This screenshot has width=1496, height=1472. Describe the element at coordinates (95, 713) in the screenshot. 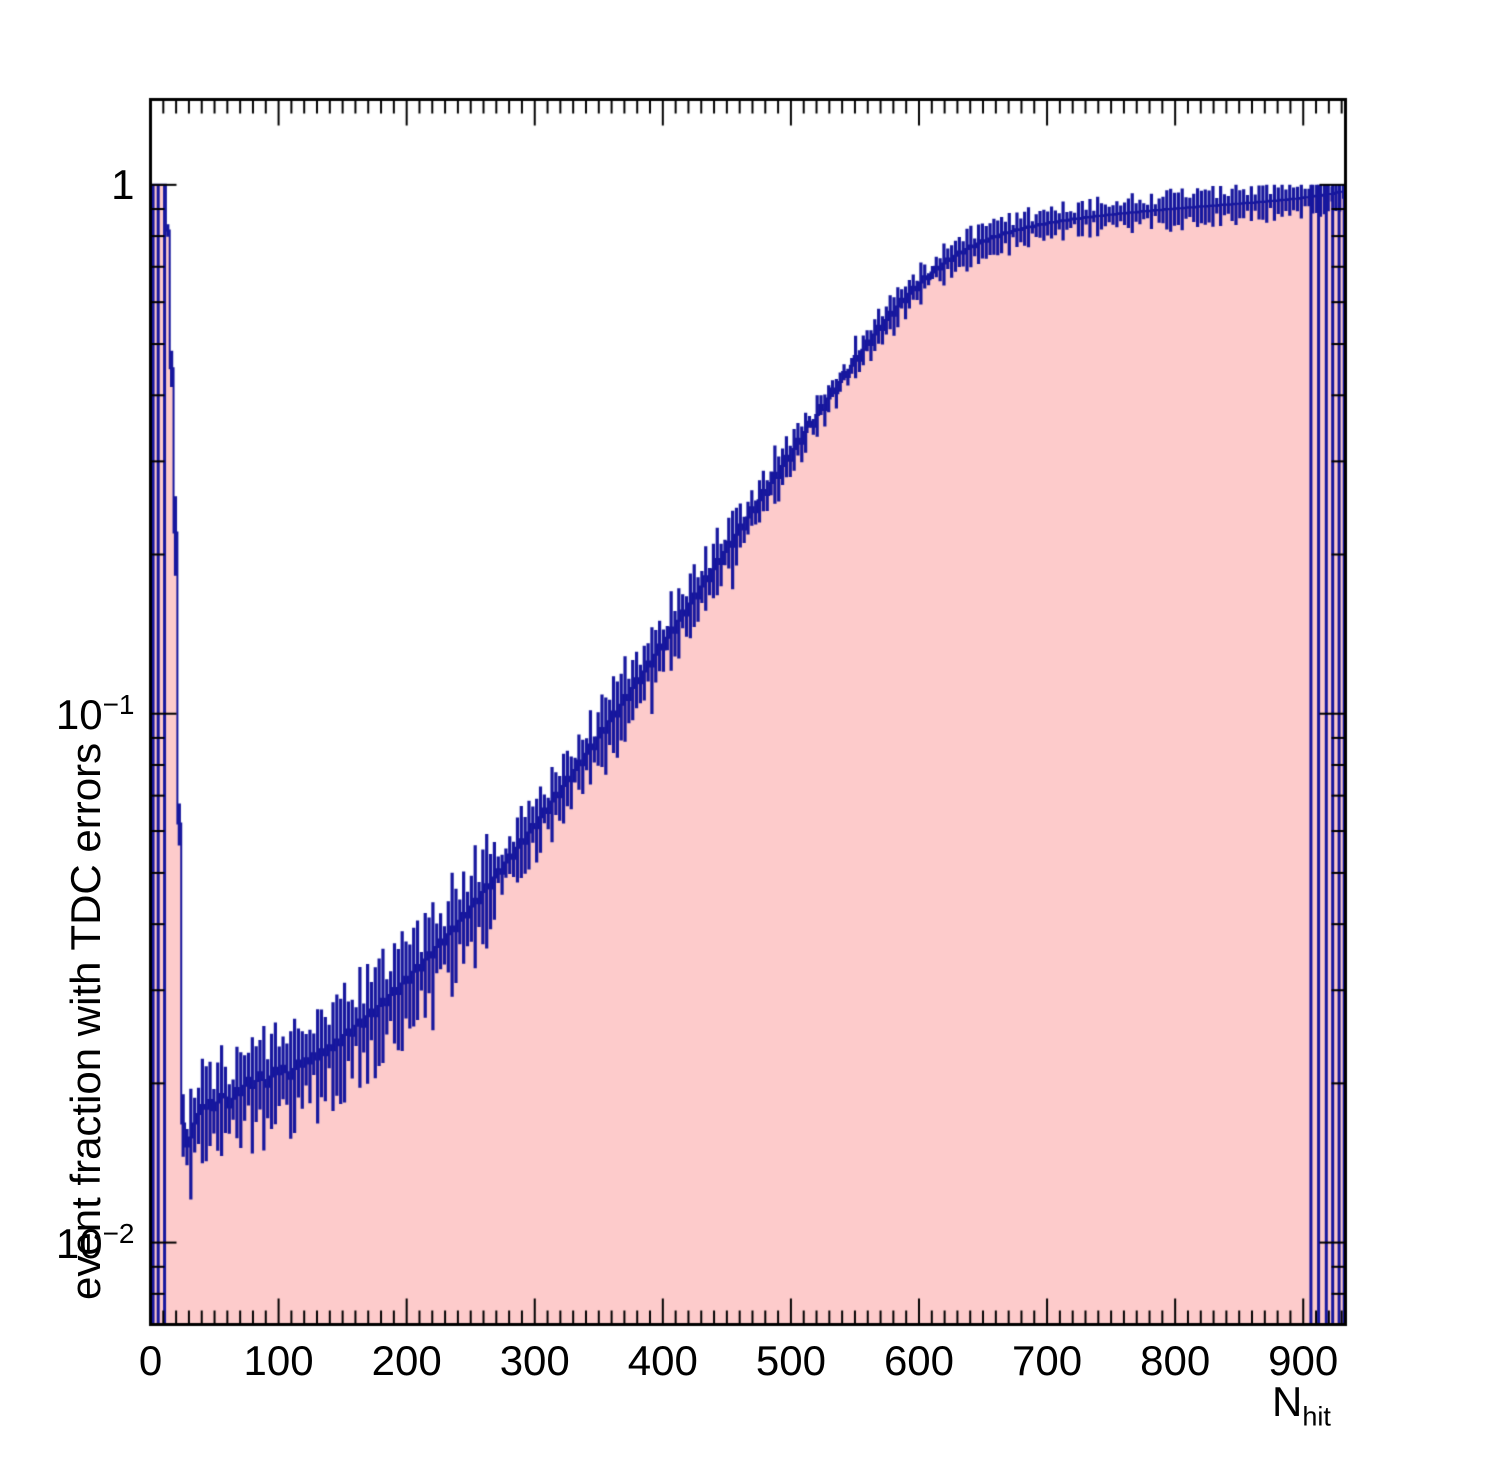

I see `y-tick-label: 10⁻¹` at that location.